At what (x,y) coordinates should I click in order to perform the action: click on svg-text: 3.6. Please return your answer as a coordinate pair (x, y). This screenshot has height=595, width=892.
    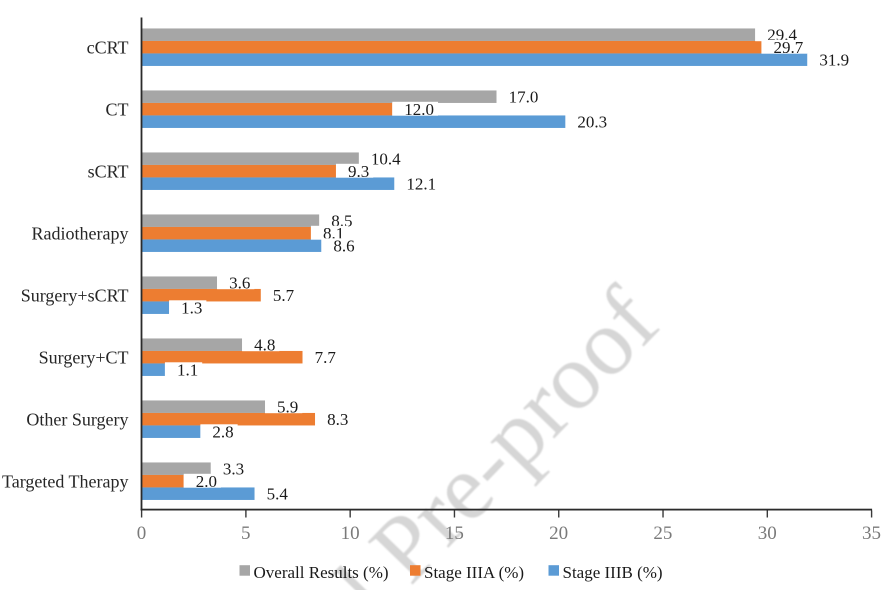
    Looking at the image, I should click on (239, 283).